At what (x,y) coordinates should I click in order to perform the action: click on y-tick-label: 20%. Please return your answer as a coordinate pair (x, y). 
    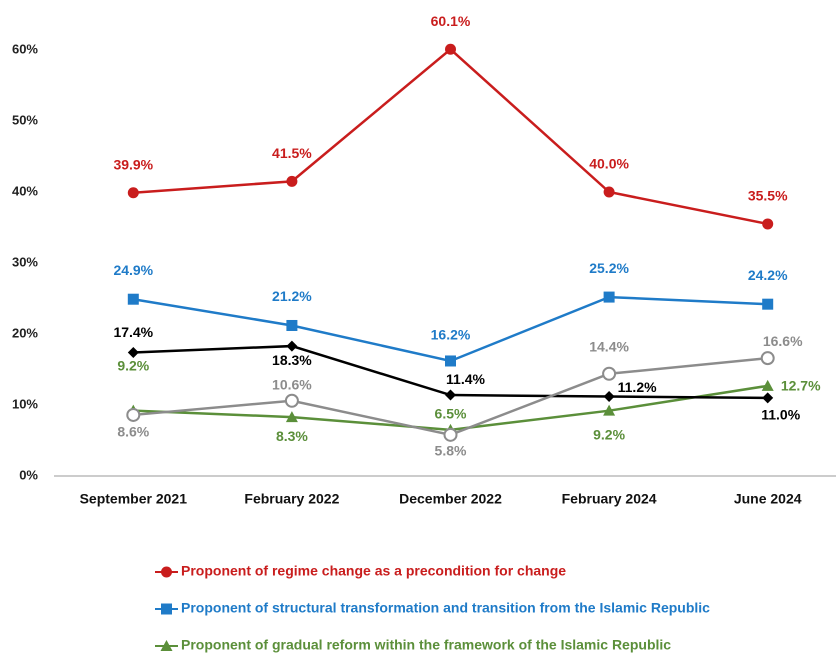
    Looking at the image, I should click on (25, 332).